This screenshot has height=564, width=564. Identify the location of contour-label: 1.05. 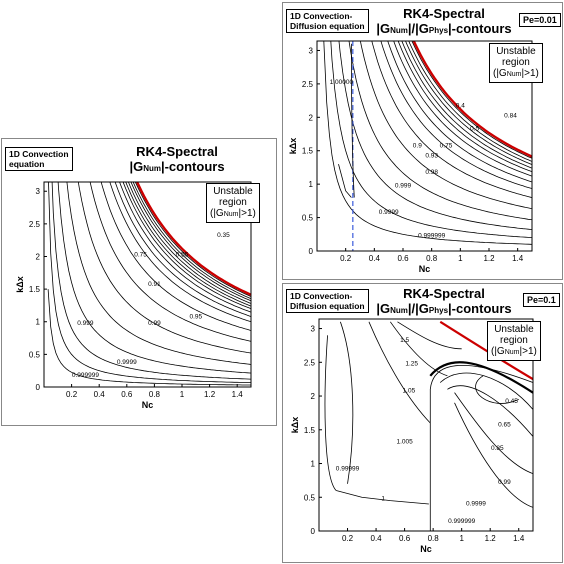
(409, 391).